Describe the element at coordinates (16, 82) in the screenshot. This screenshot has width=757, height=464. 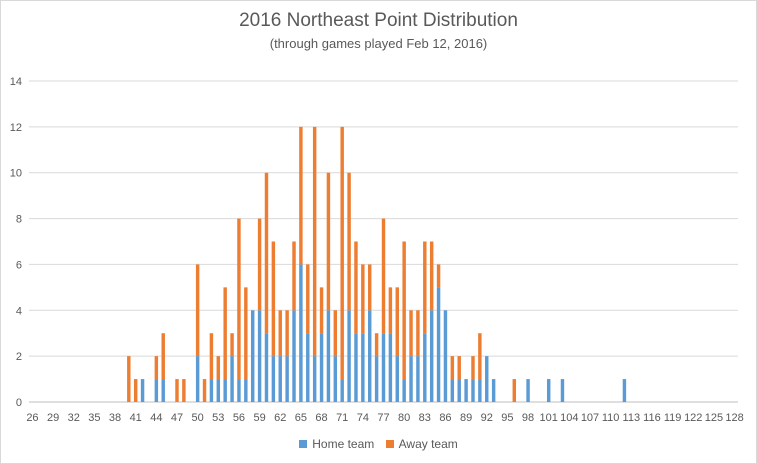
I see `y-tick-label: 14` at that location.